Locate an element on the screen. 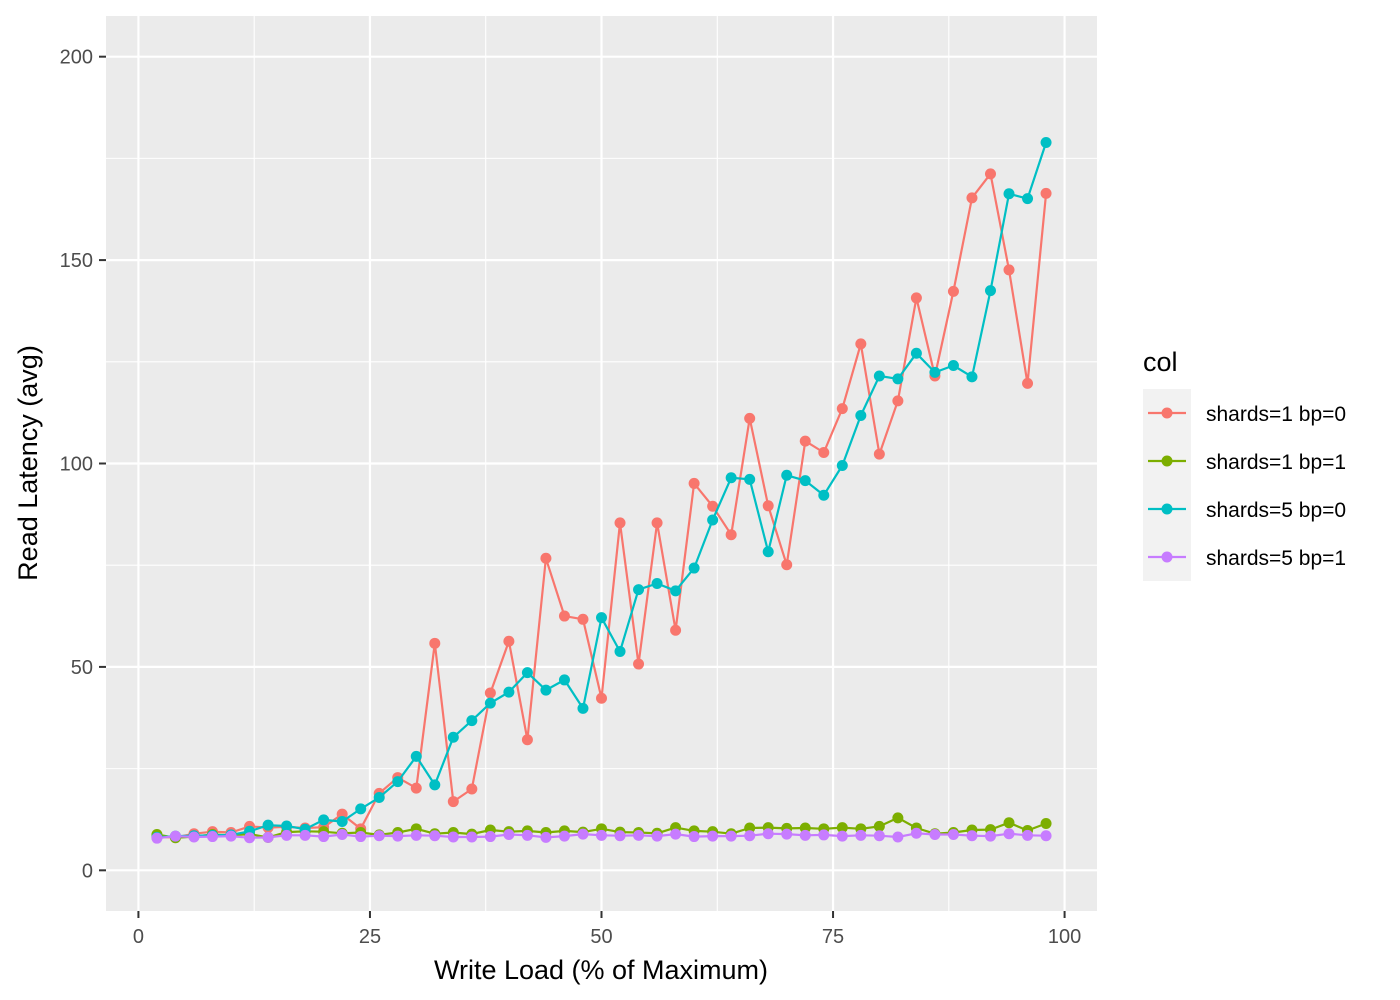  y-tick-label: 150 is located at coordinates (76, 261).